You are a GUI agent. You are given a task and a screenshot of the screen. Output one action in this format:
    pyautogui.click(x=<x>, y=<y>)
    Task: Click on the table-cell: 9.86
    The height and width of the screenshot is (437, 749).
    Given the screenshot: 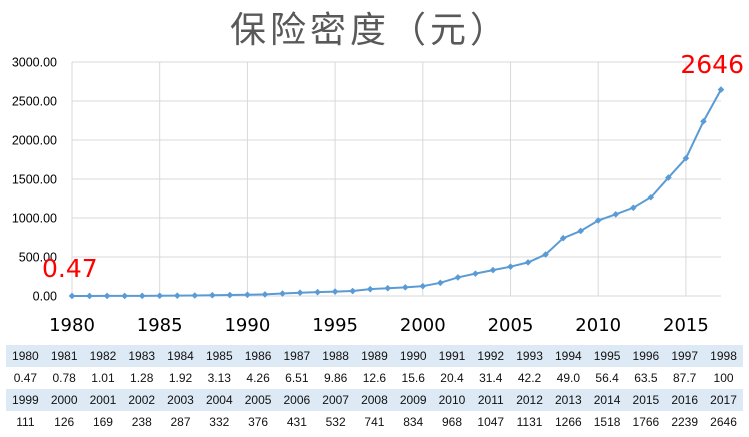 What is the action you would take?
    pyautogui.click(x=335, y=378)
    